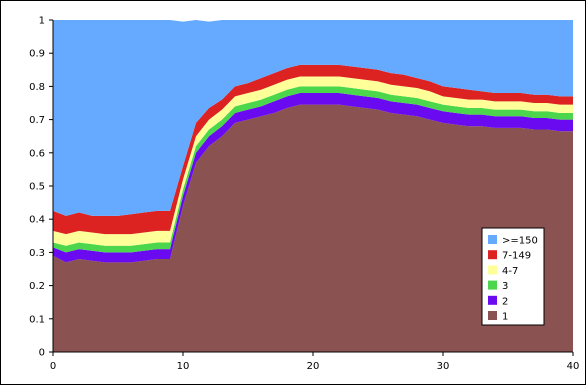 The height and width of the screenshot is (389, 586). What do you see at coordinates (520, 241) in the screenshot?
I see `legend-label: >=150` at bounding box center [520, 241].